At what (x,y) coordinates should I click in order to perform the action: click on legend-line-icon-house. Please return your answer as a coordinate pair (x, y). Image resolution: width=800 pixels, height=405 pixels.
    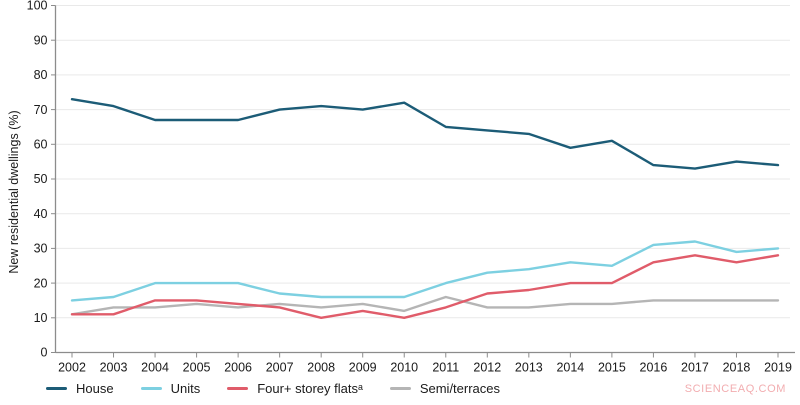
    Looking at the image, I should click on (56, 388).